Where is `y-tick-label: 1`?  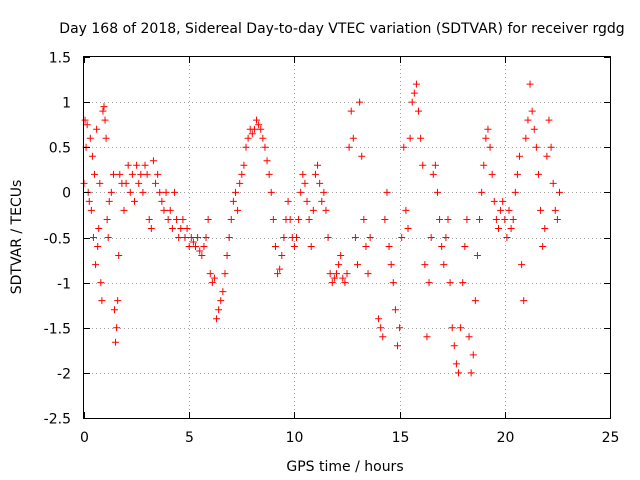 y-tick-label: 1 is located at coordinates (66, 104).